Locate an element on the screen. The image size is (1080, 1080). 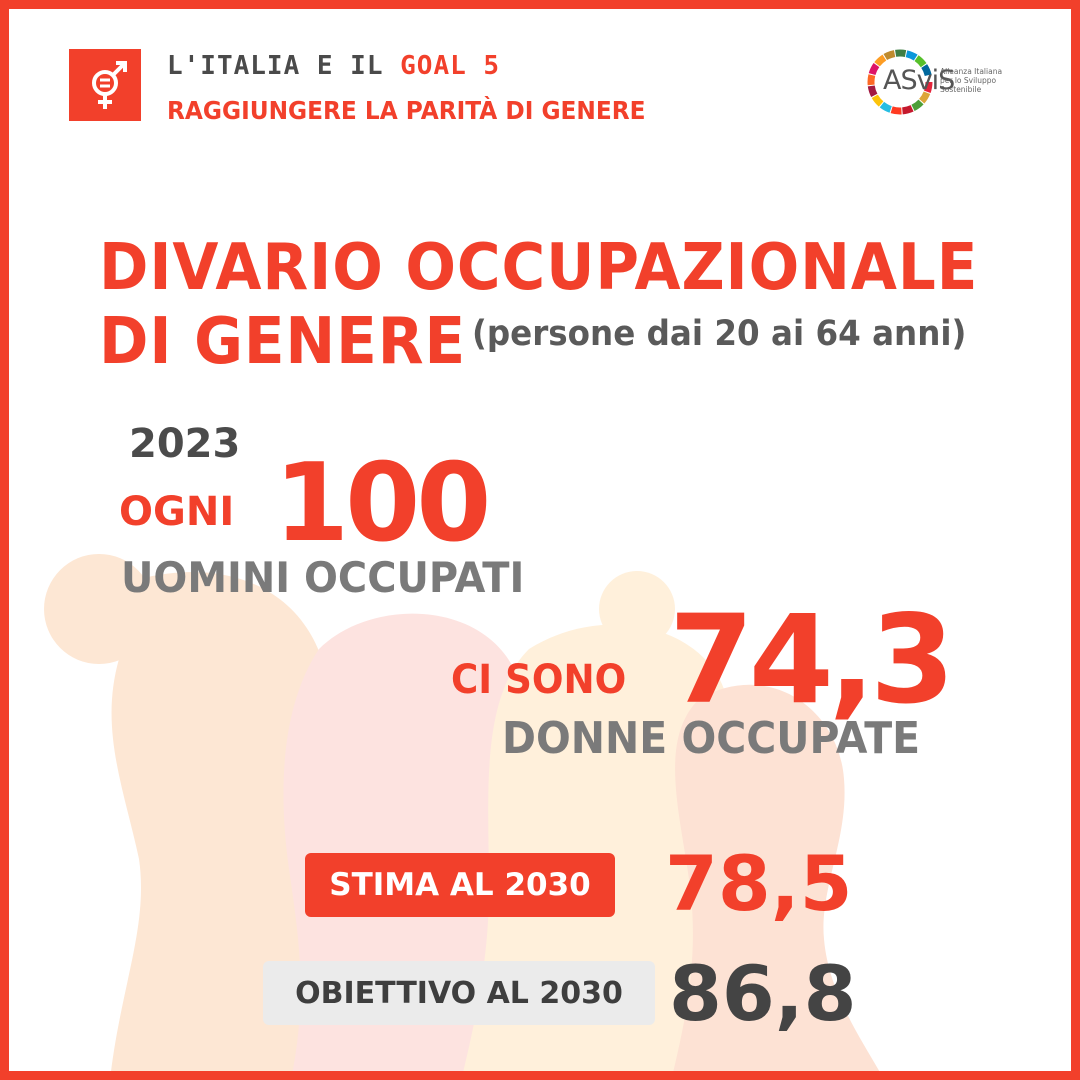
header-goal-heading: L'ITALIA E IL GOAL 5 is located at coordinates (333, 66).